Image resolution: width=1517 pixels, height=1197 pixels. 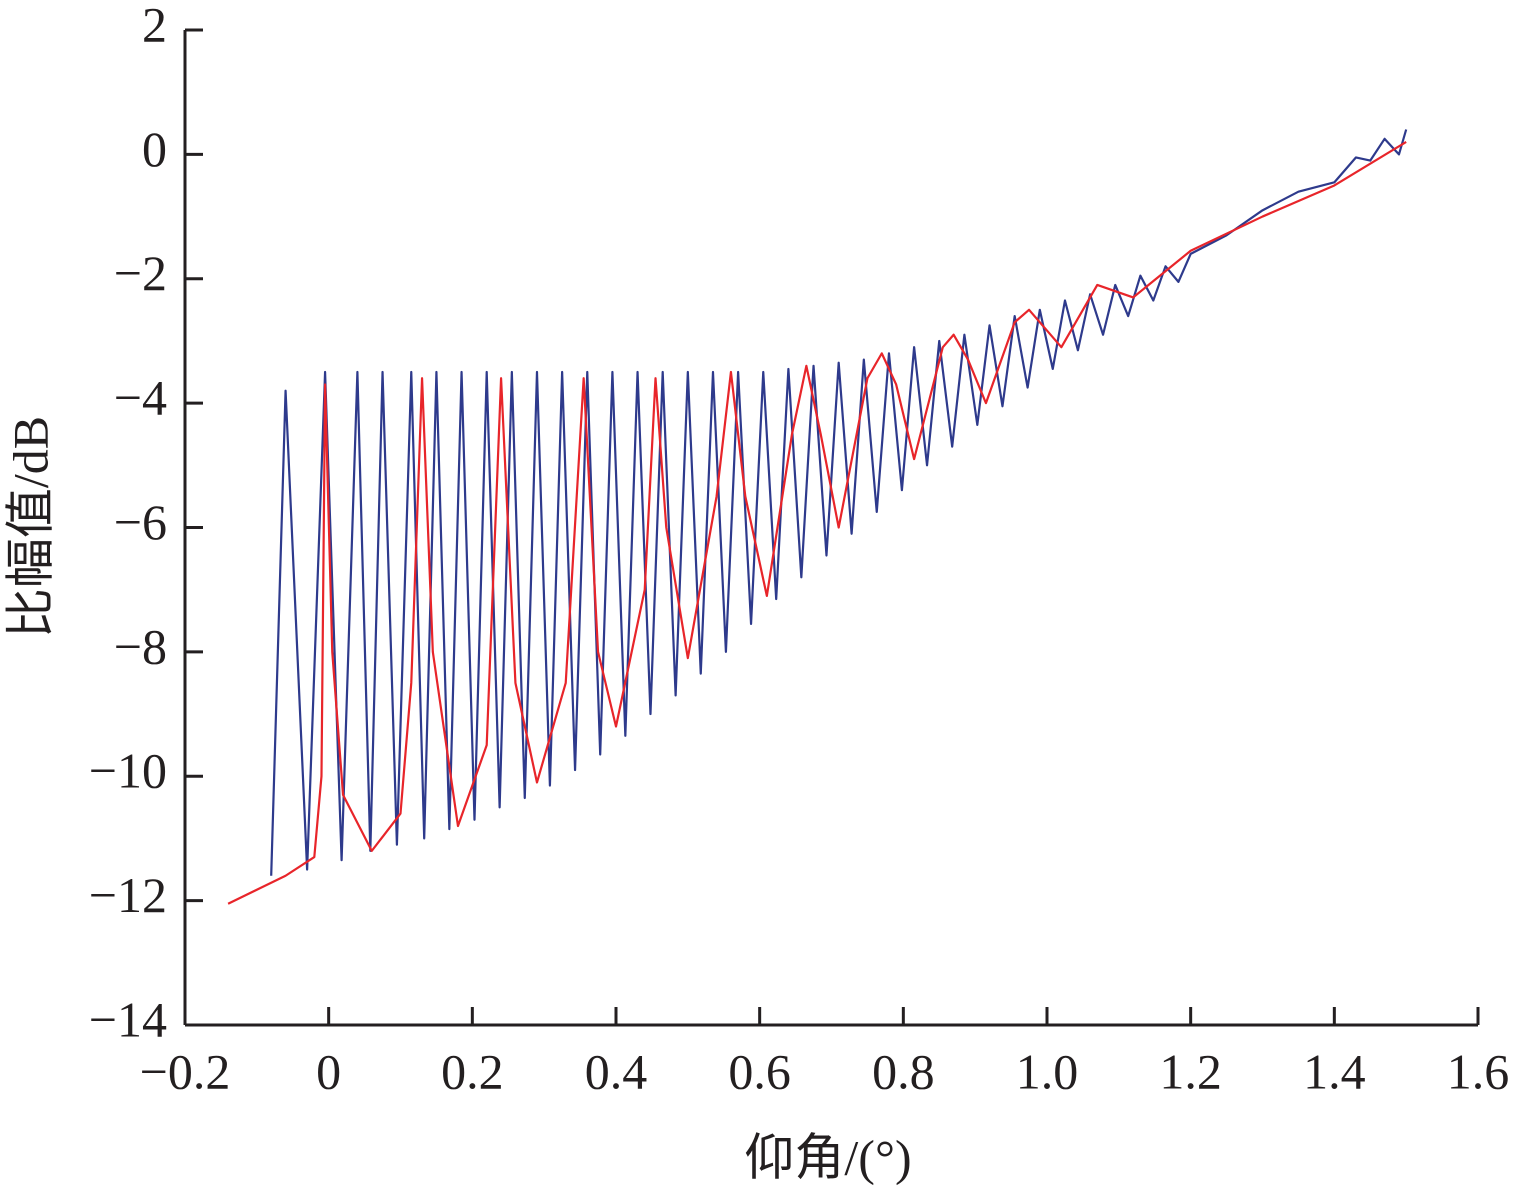 I want to click on x-tick-label: 1.0, so click(x=1047, y=1071).